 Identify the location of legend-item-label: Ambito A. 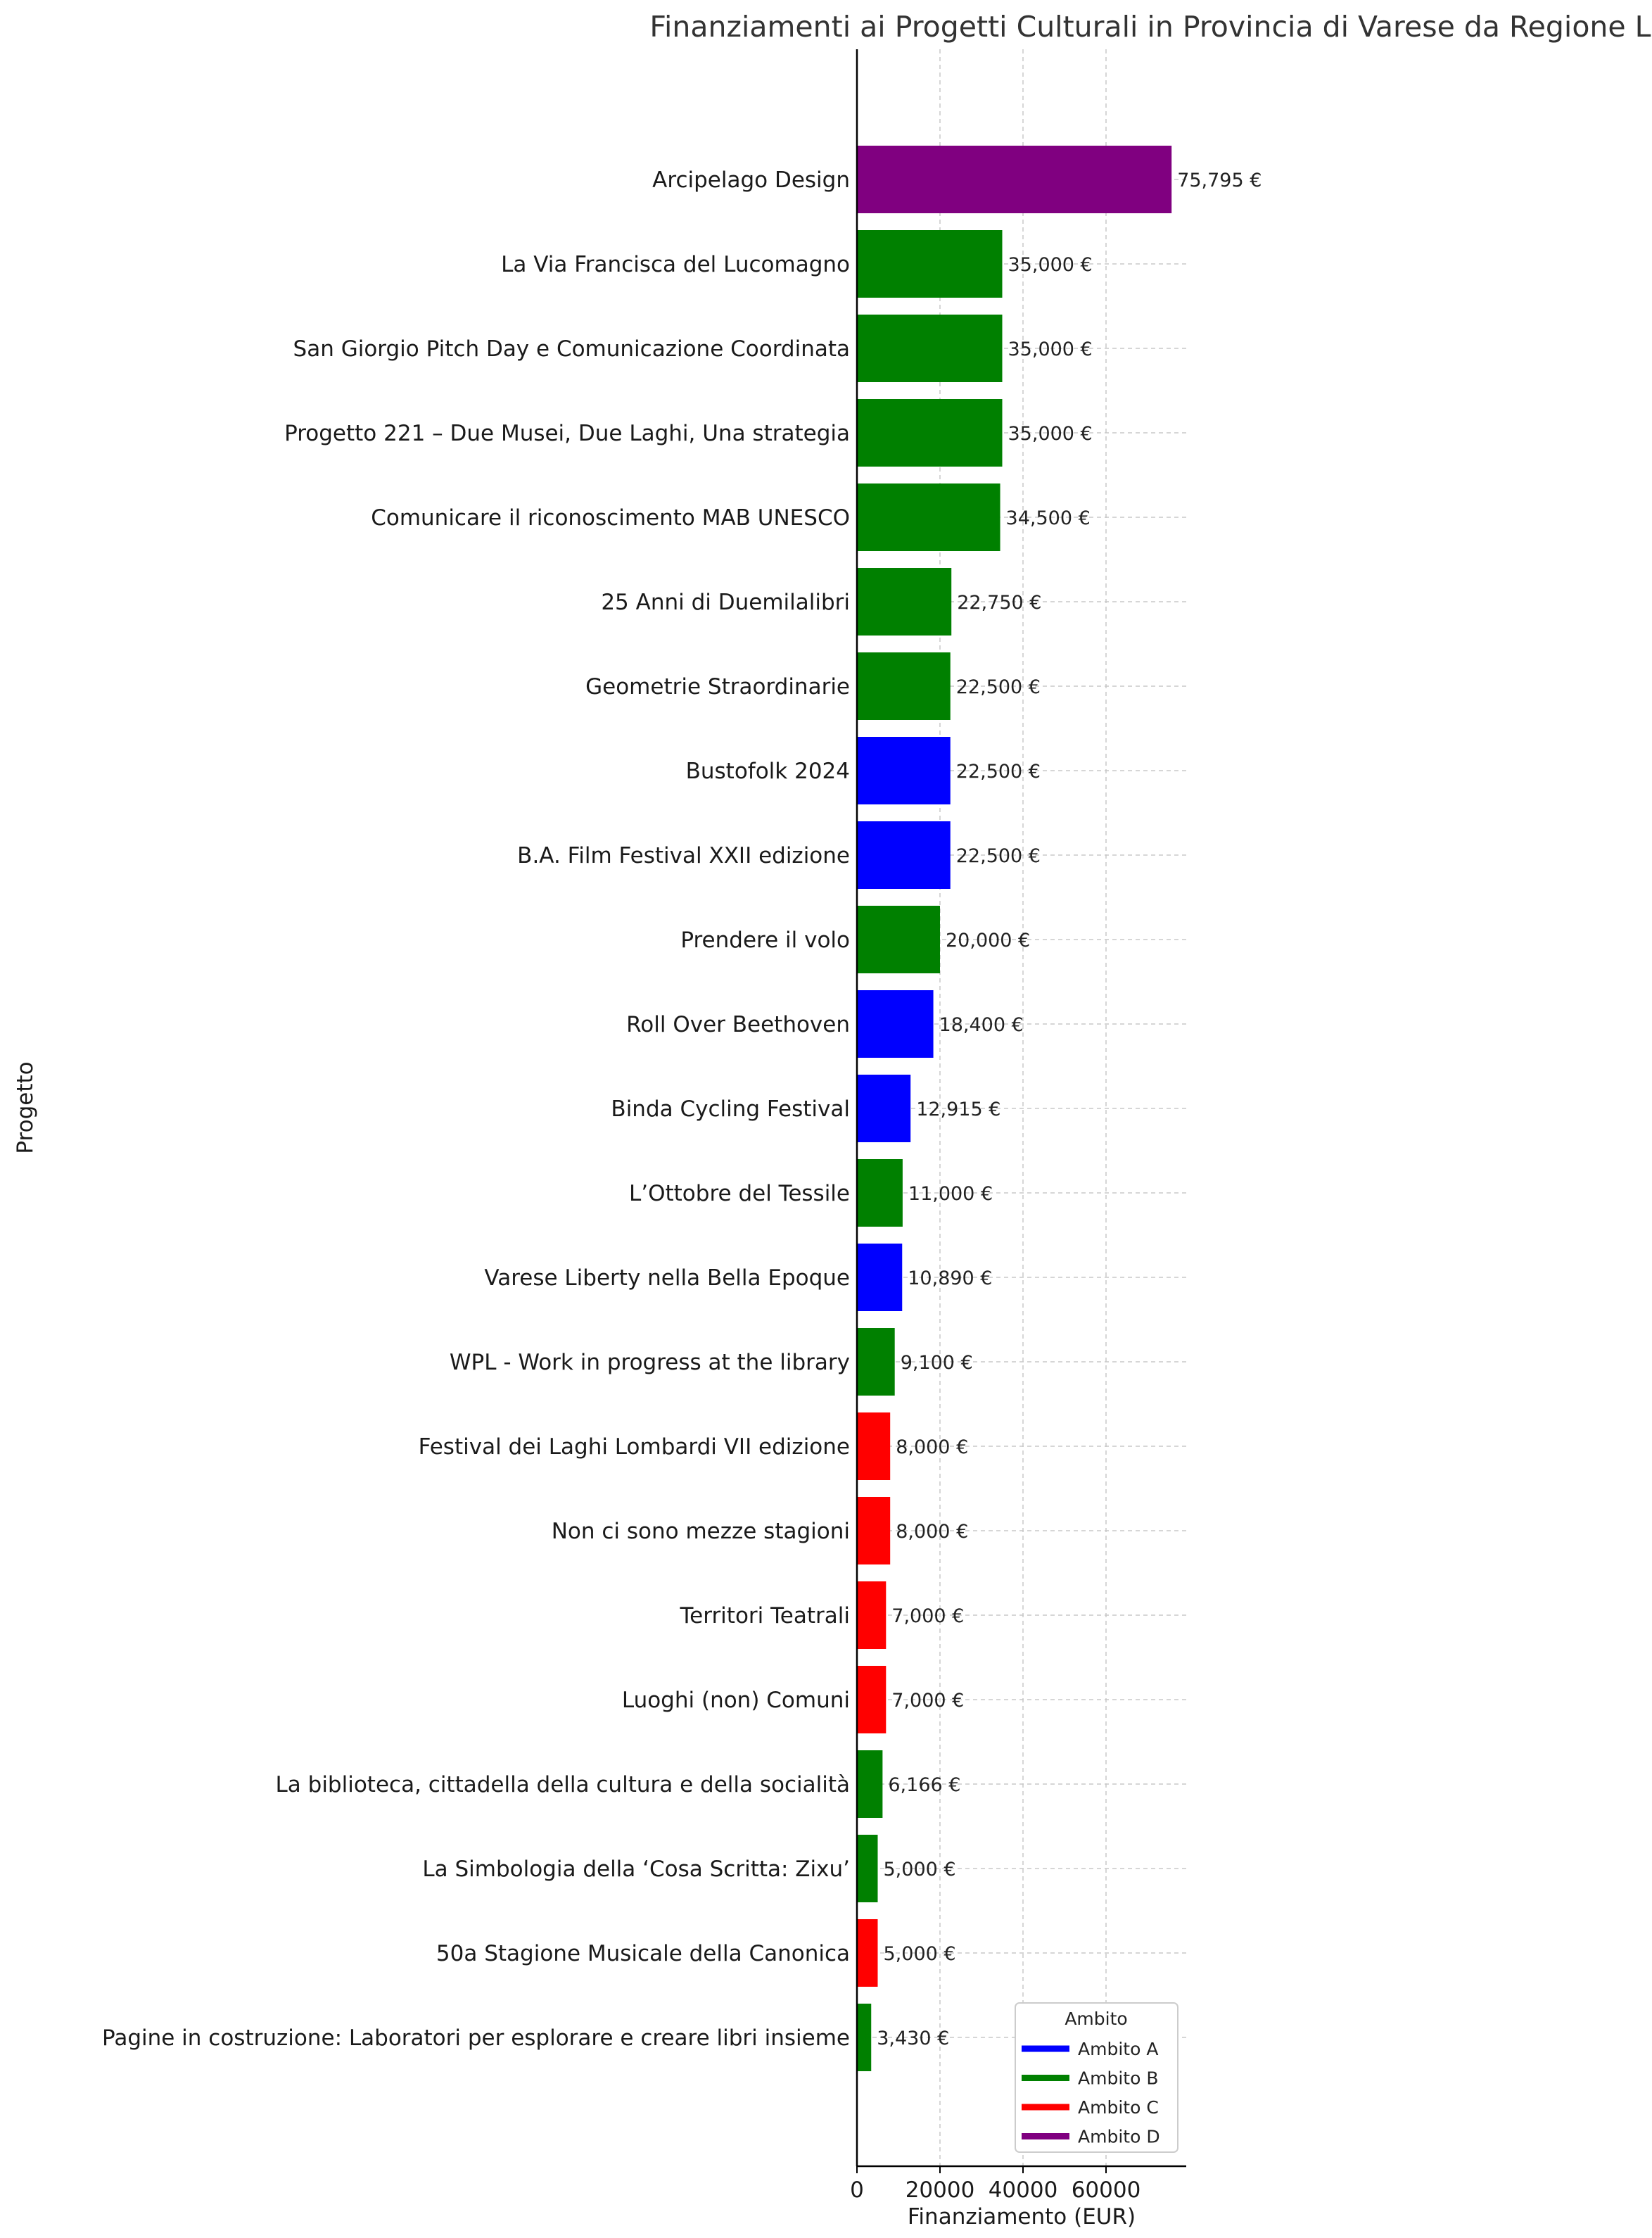
(1118, 2049).